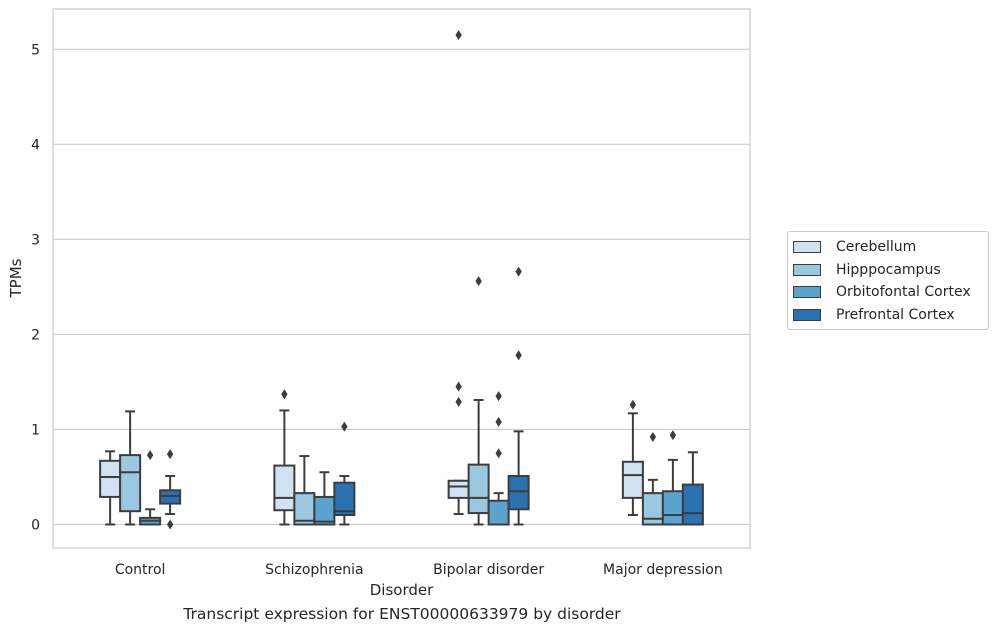 The image size is (999, 634). I want to click on y-axis-label: TPMs, so click(16, 278).